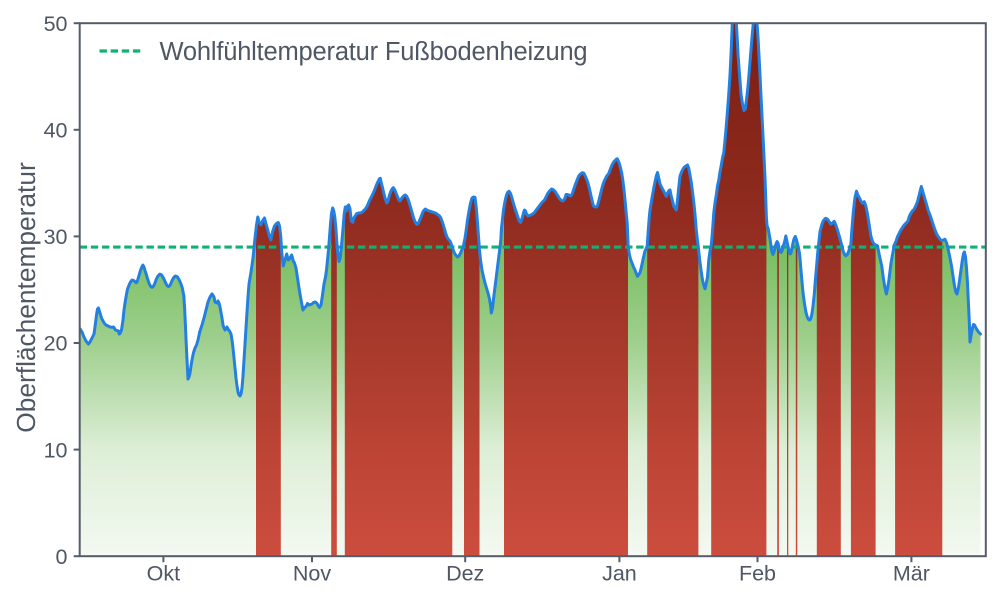  I want to click on svg-text: 40, so click(56, 131).